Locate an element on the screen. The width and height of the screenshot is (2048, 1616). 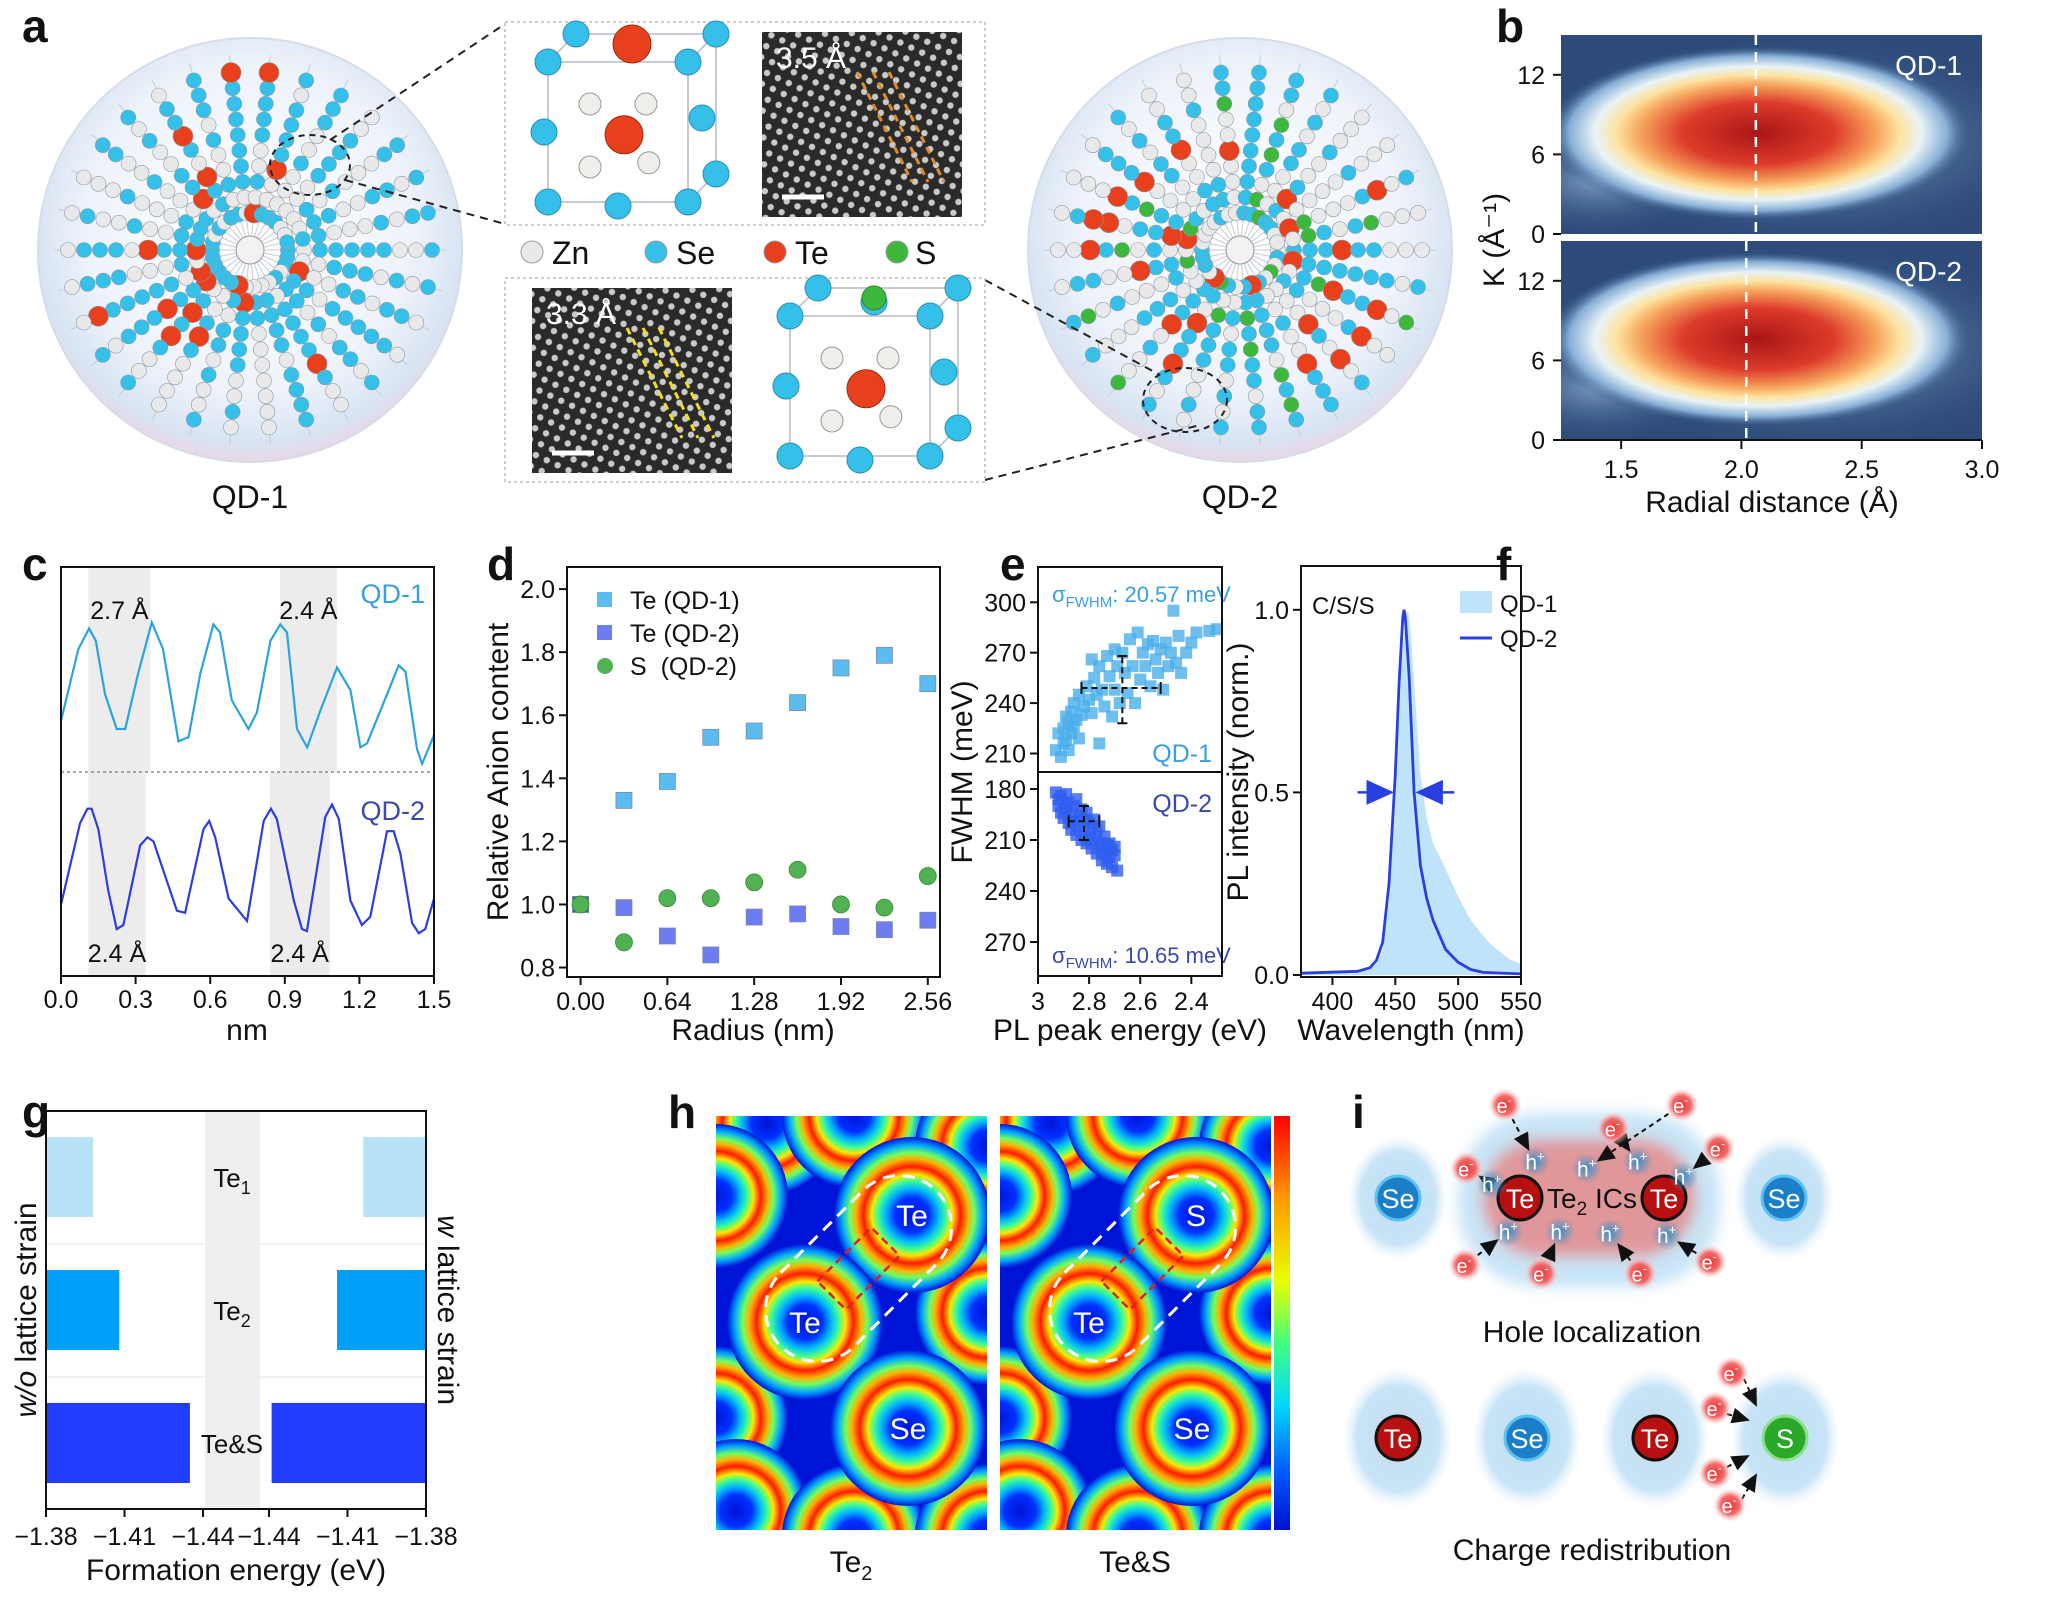
x-tick-label: 2.4 is located at coordinates (1191, 1002).